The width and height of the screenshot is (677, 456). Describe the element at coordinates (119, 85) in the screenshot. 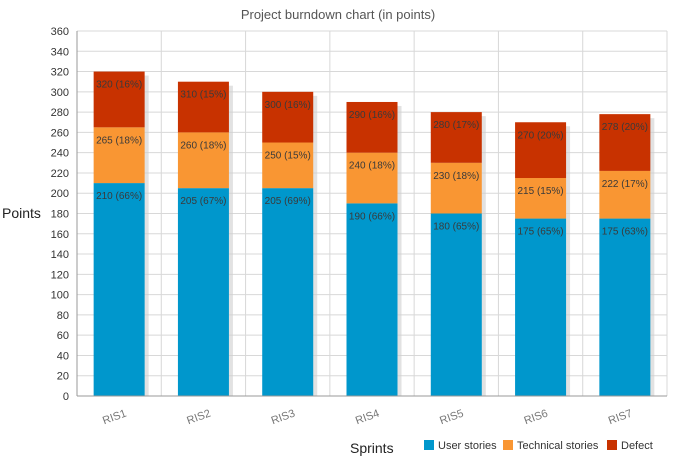

I see `data-label-defect: 320 (16%)` at that location.